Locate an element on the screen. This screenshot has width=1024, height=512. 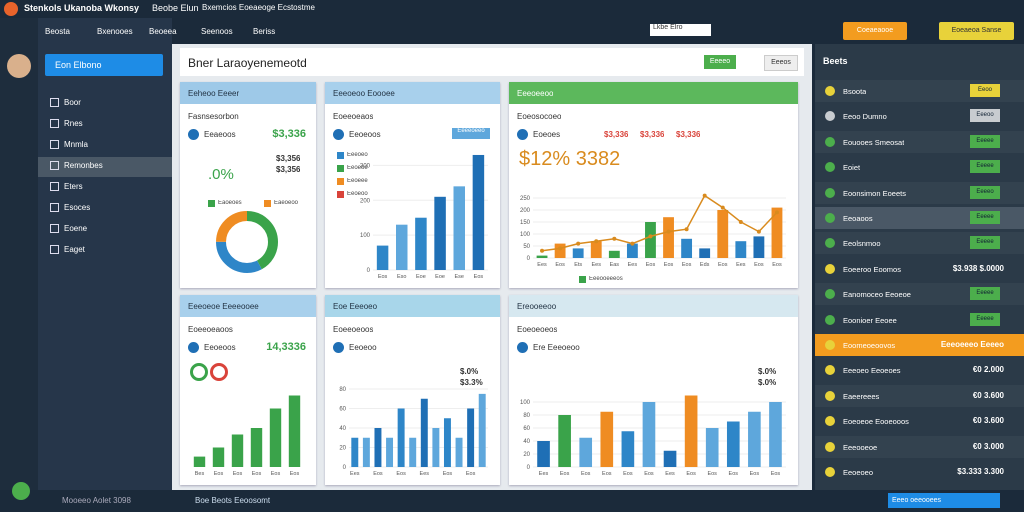
action-button: Coeaeaooe is located at coordinates (875, 31).